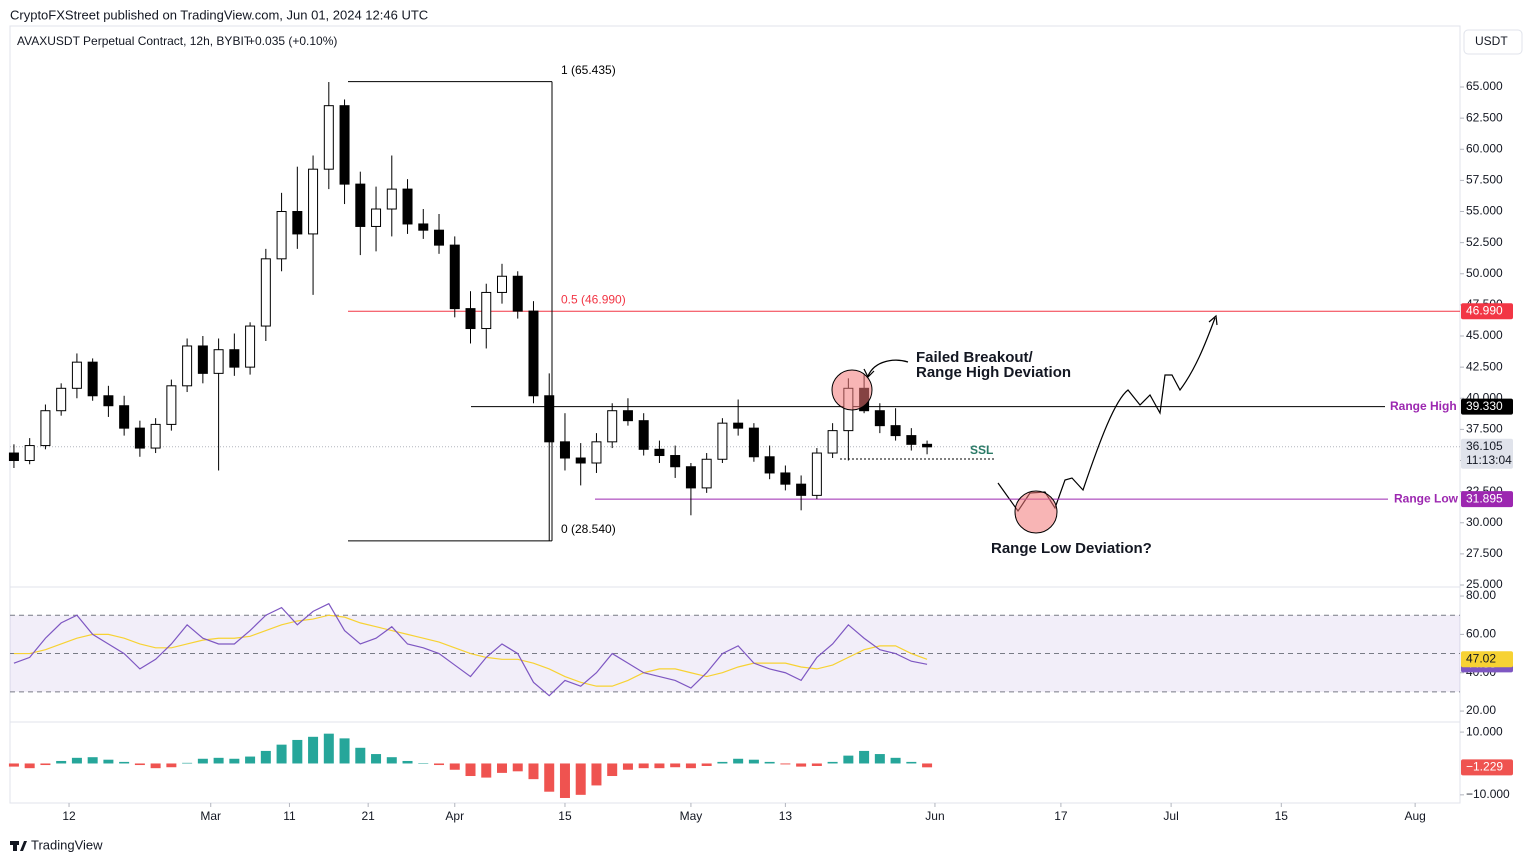  What do you see at coordinates (1484, 429) in the screenshot?
I see `y-tick-label: 37.500` at bounding box center [1484, 429].